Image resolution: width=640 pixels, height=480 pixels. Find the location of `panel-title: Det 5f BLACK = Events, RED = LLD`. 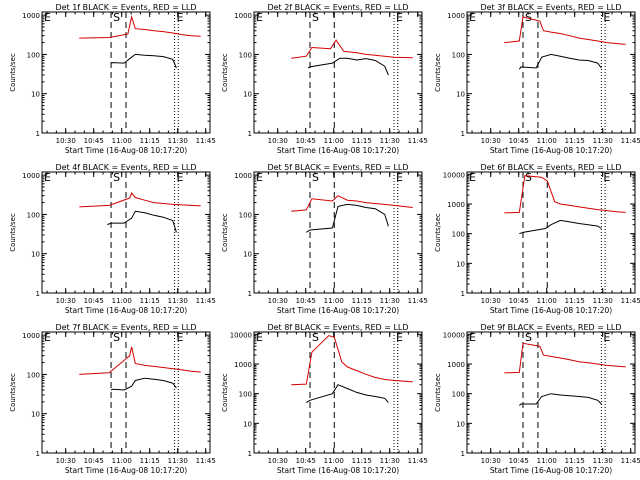

panel-title: Det 5f BLACK = Events, RED = LLD is located at coordinates (337, 167).